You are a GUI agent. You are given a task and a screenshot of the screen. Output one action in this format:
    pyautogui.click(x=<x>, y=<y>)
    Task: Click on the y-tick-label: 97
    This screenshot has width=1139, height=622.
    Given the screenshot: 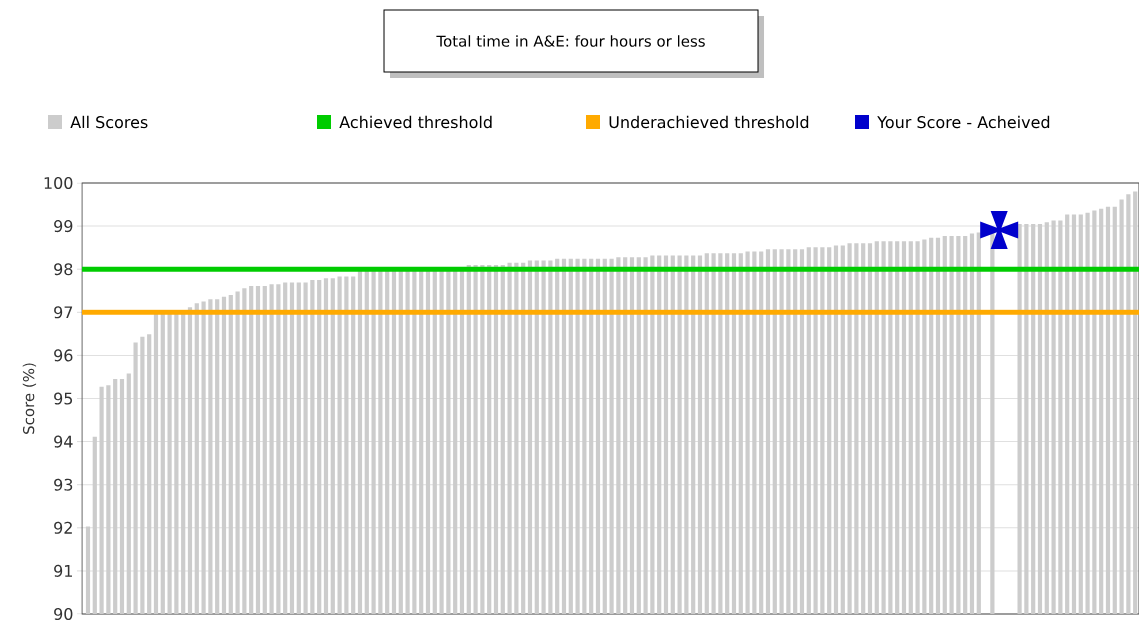 What is the action you would take?
    pyautogui.click(x=63, y=312)
    